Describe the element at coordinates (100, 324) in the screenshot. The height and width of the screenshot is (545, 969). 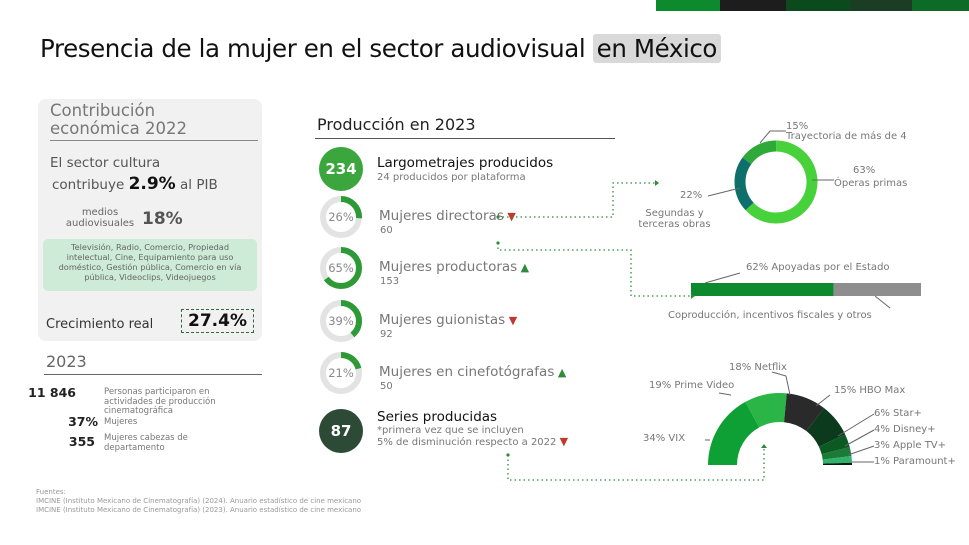
I see `growth-label: Crecimiento real` at that location.